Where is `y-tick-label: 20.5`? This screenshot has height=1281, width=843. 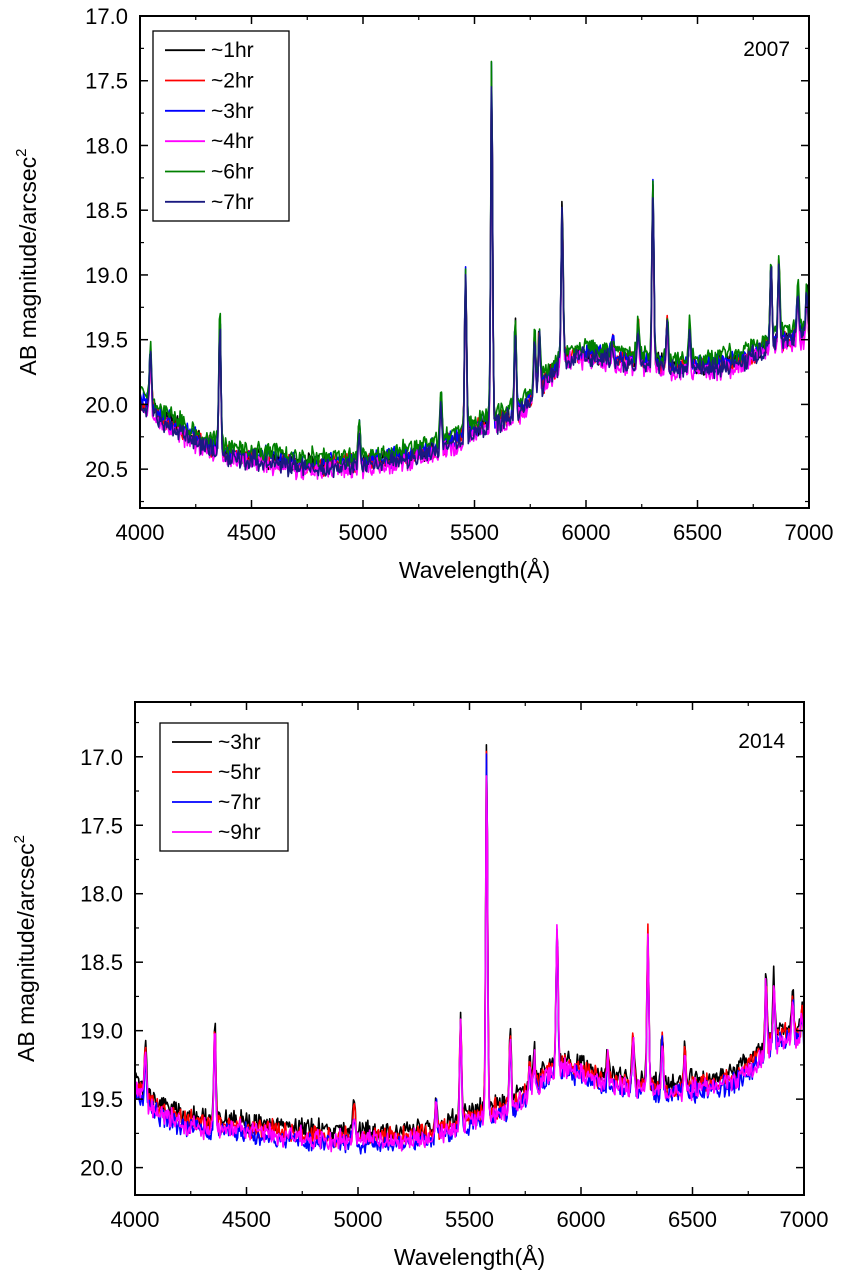 y-tick-label: 20.5 is located at coordinates (106, 469).